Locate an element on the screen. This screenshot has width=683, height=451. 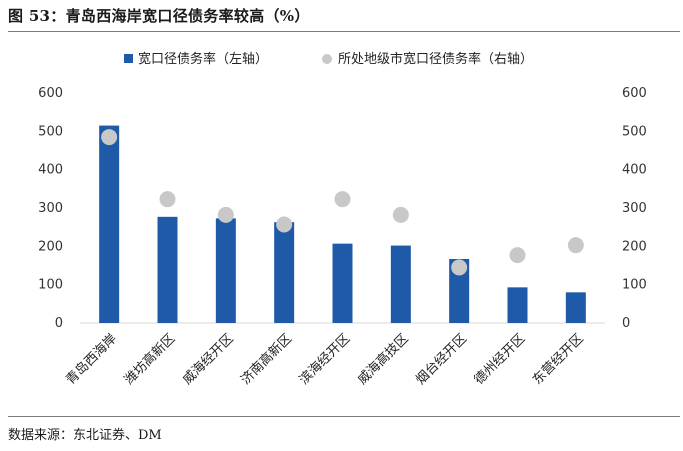
top-rule is located at coordinates (344, 31).